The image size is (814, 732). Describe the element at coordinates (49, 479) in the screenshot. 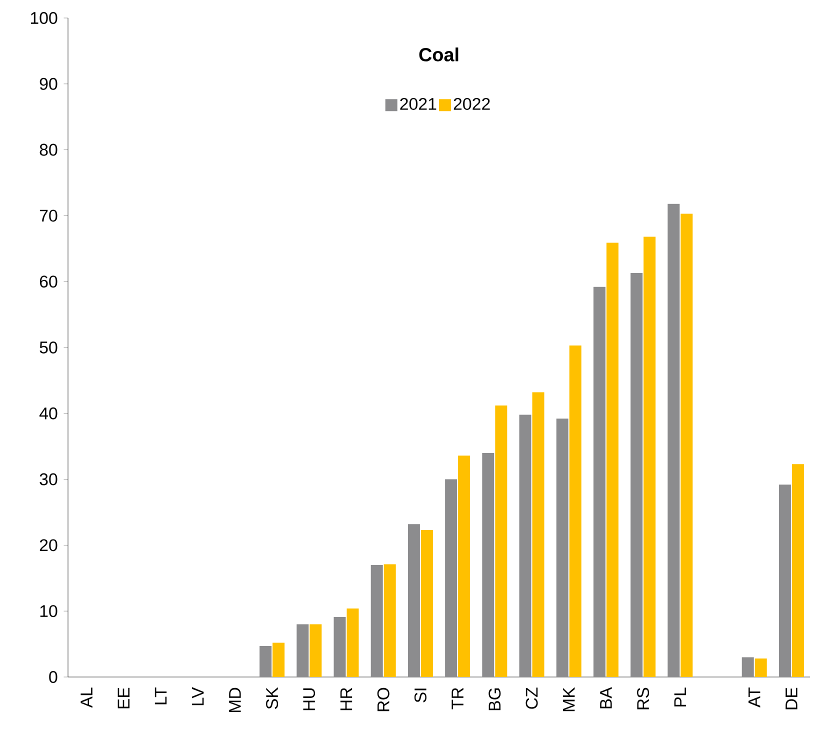

I see `y-tick-label: 30` at that location.